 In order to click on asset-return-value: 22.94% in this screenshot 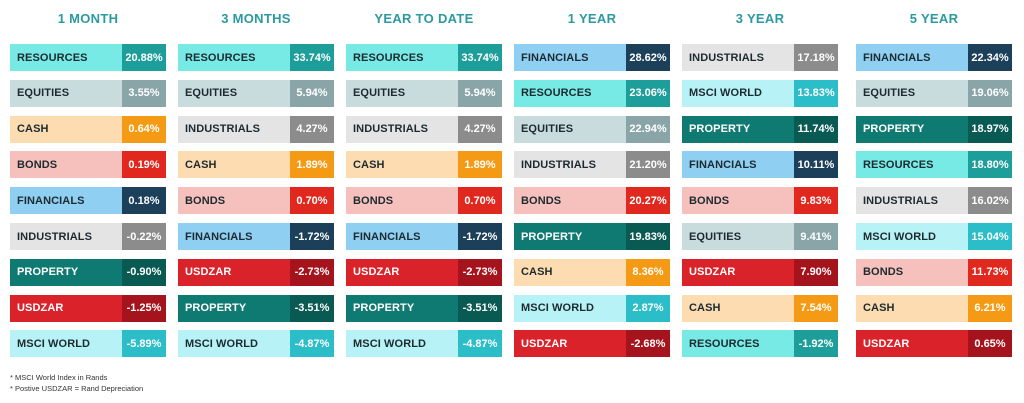, I will do `click(648, 129)`.